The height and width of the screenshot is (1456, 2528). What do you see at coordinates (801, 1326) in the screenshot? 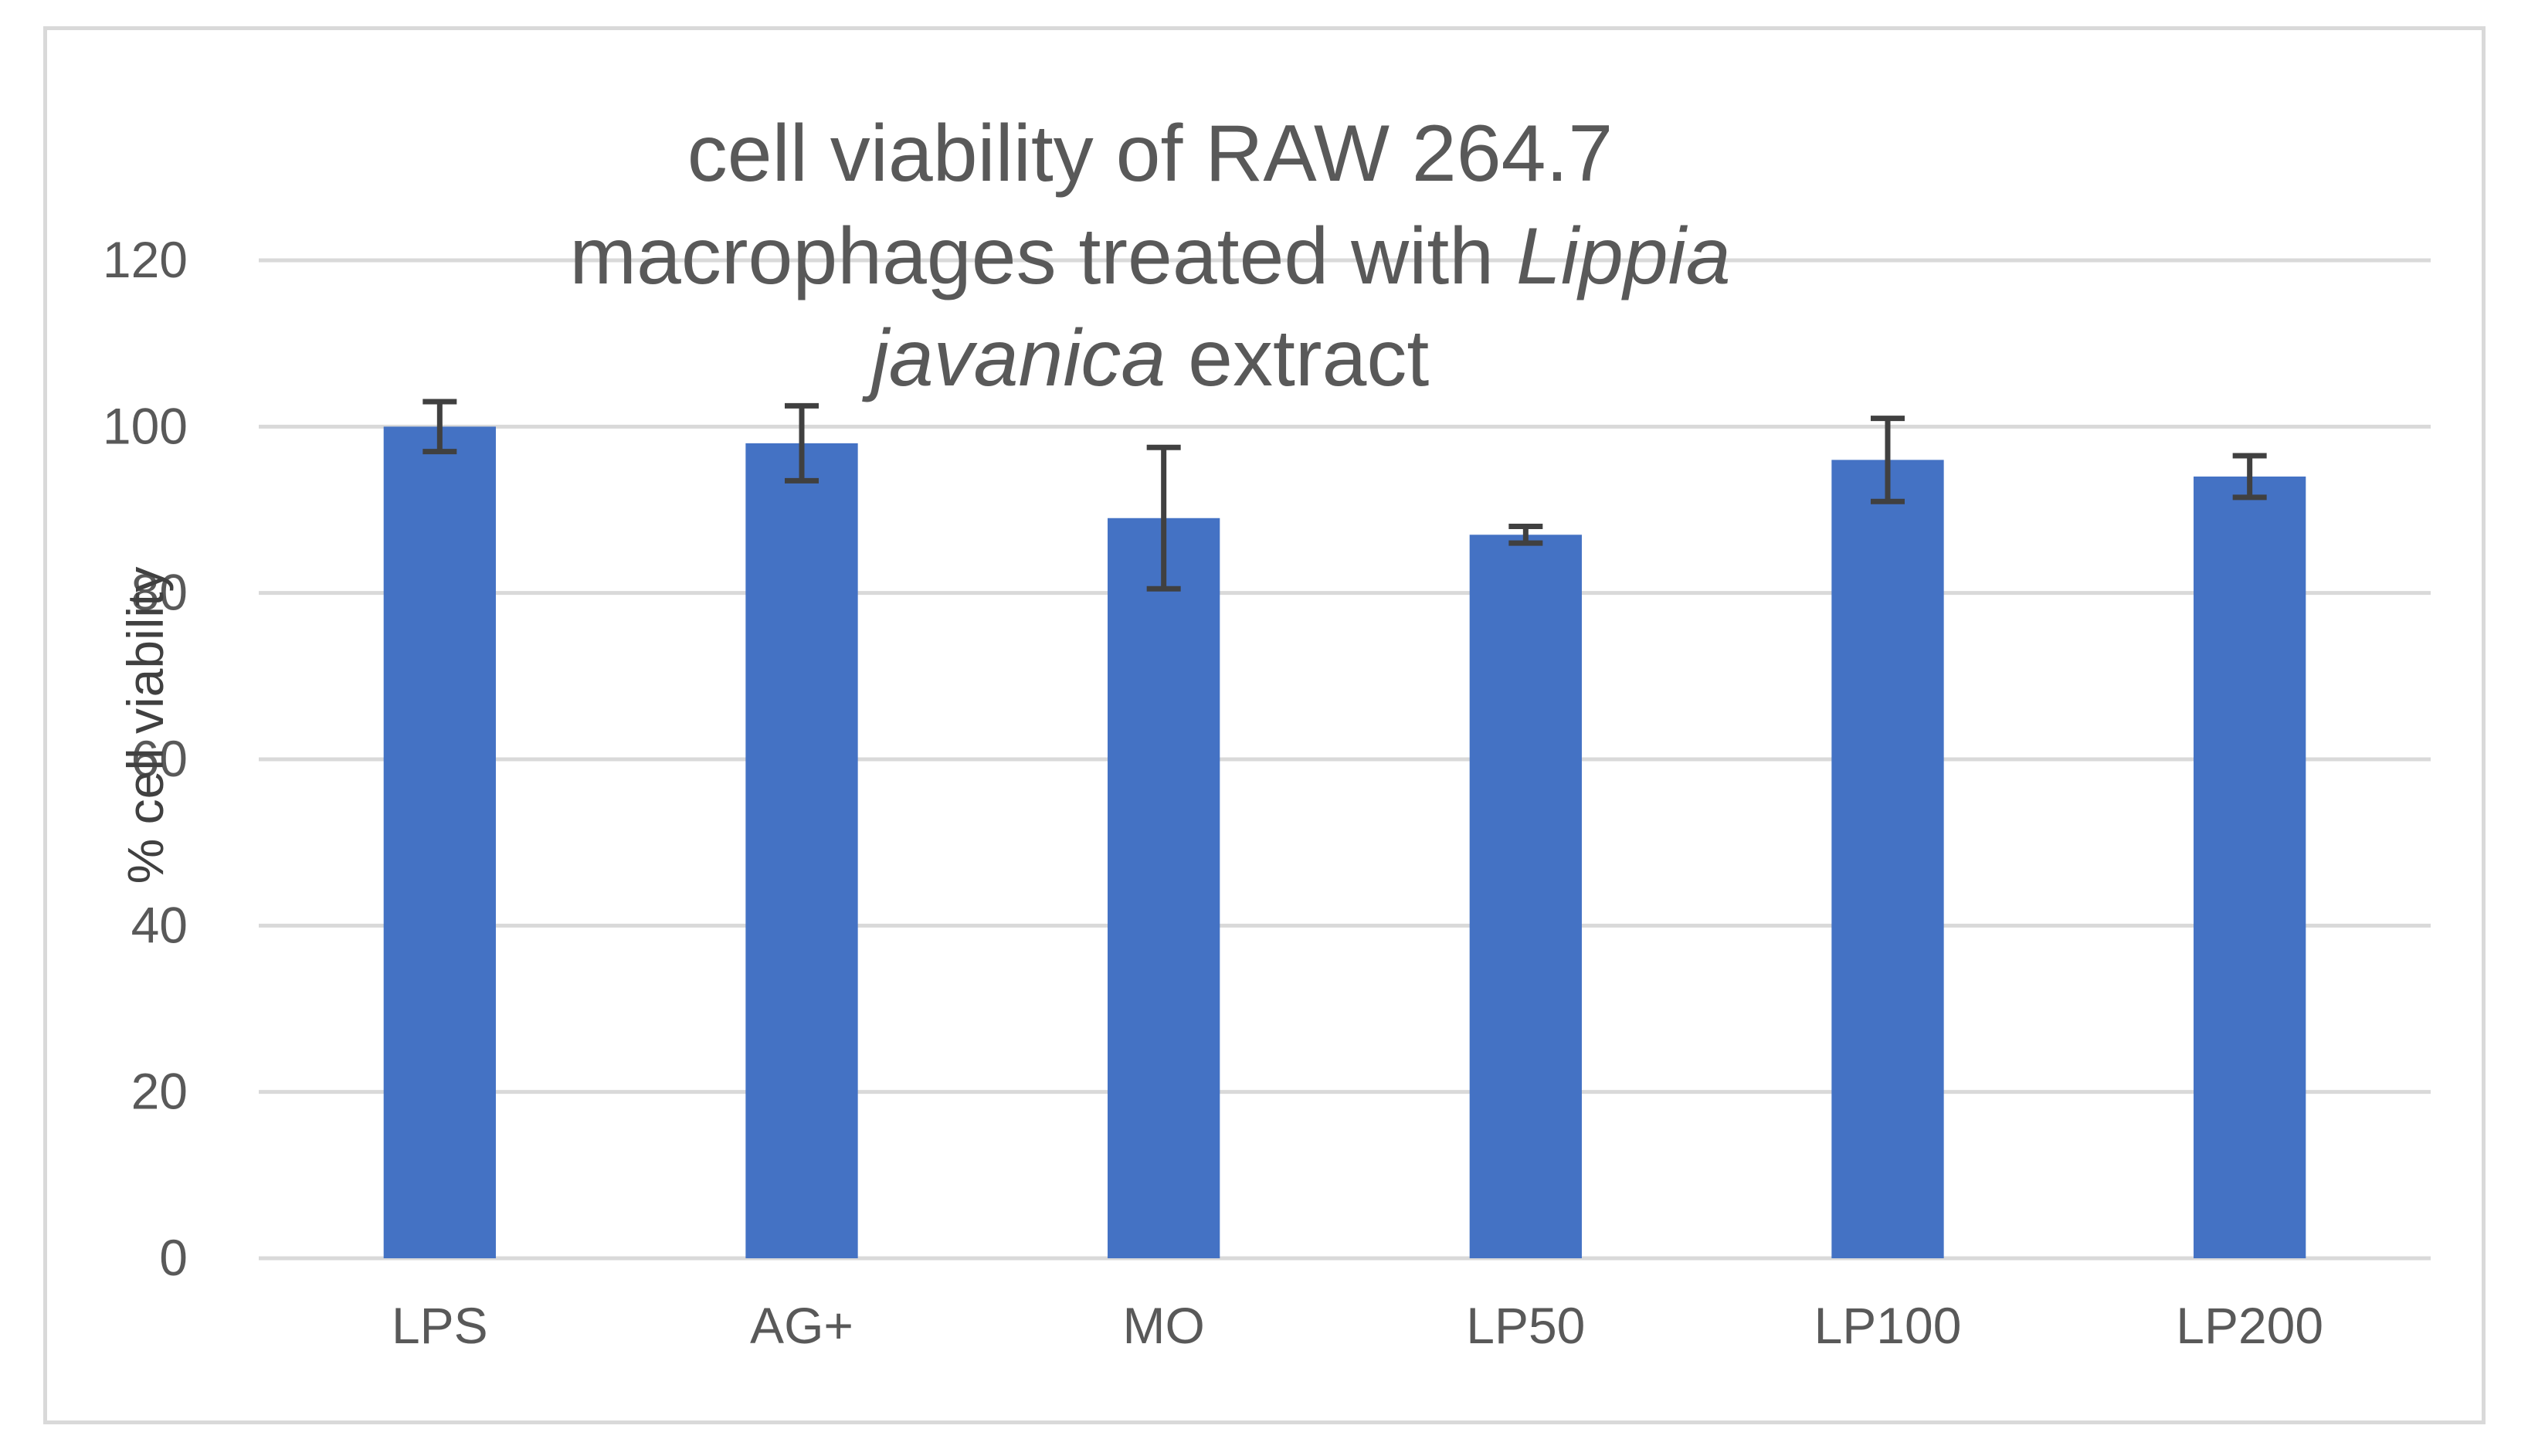
I see `x-category-label: AG+` at bounding box center [801, 1326].